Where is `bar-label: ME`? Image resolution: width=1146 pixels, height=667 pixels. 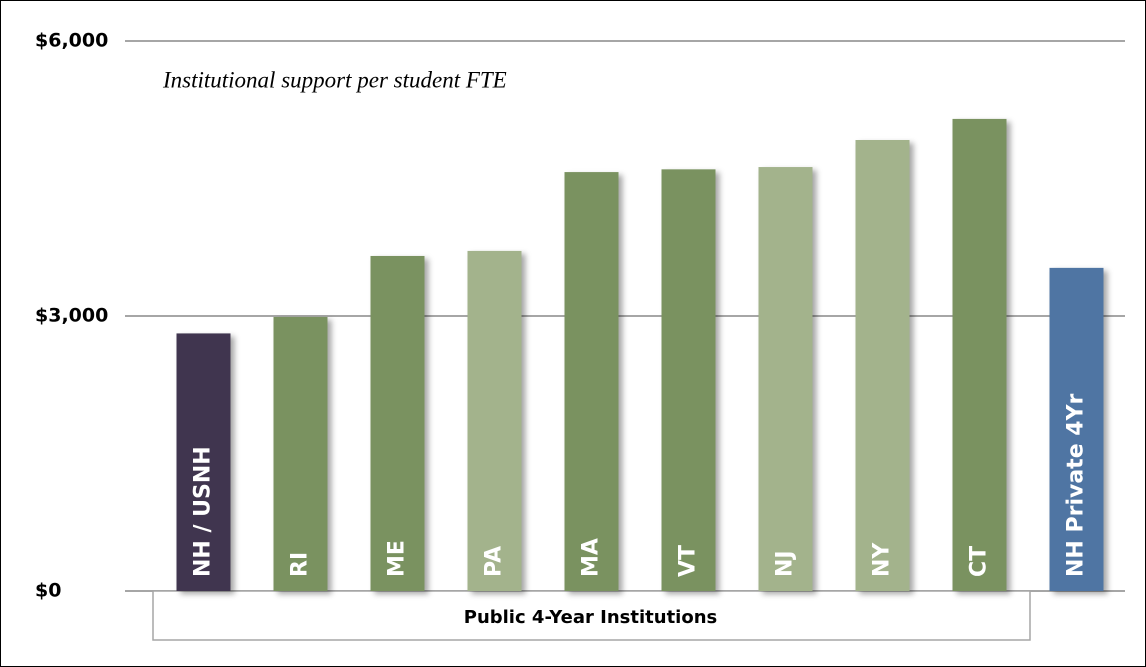
bar-label: ME is located at coordinates (397, 558).